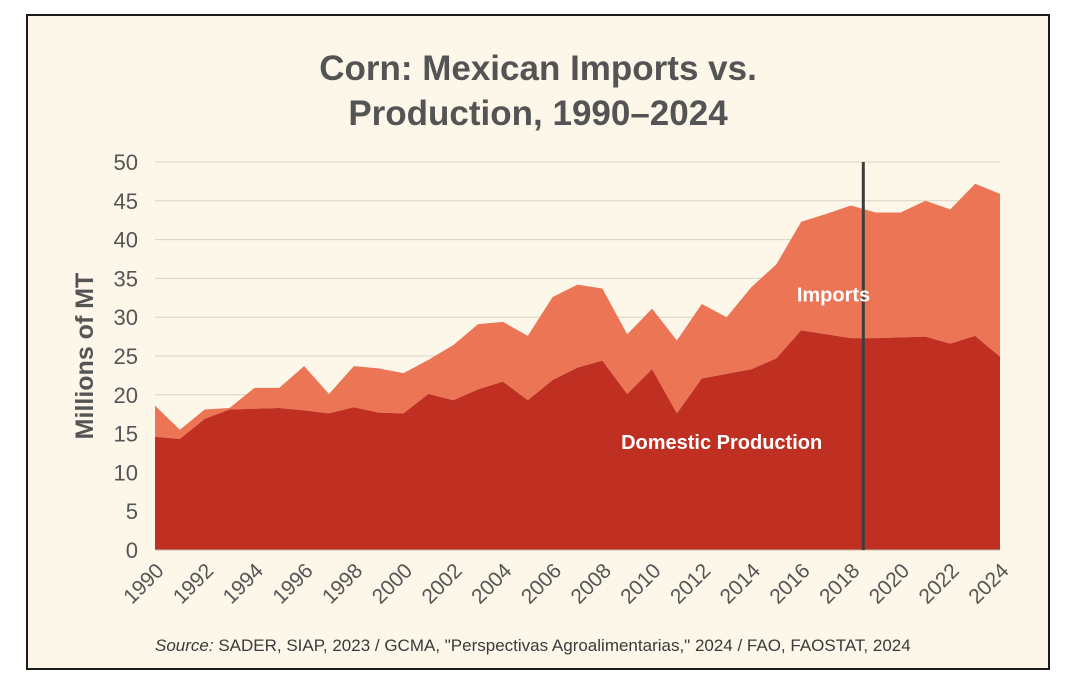  Describe the element at coordinates (901, 212) in the screenshot. I see `point-imports-2020` at that location.